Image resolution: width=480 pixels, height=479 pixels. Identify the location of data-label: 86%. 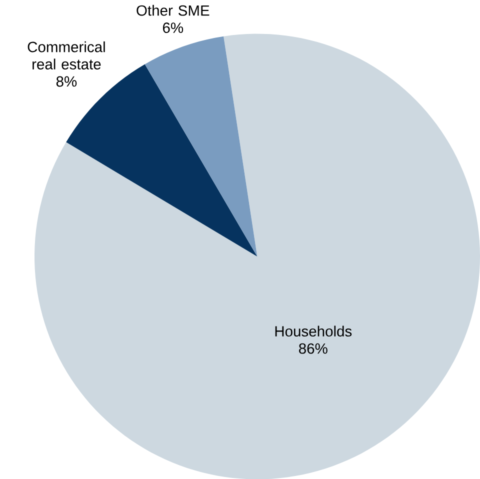
(313, 348).